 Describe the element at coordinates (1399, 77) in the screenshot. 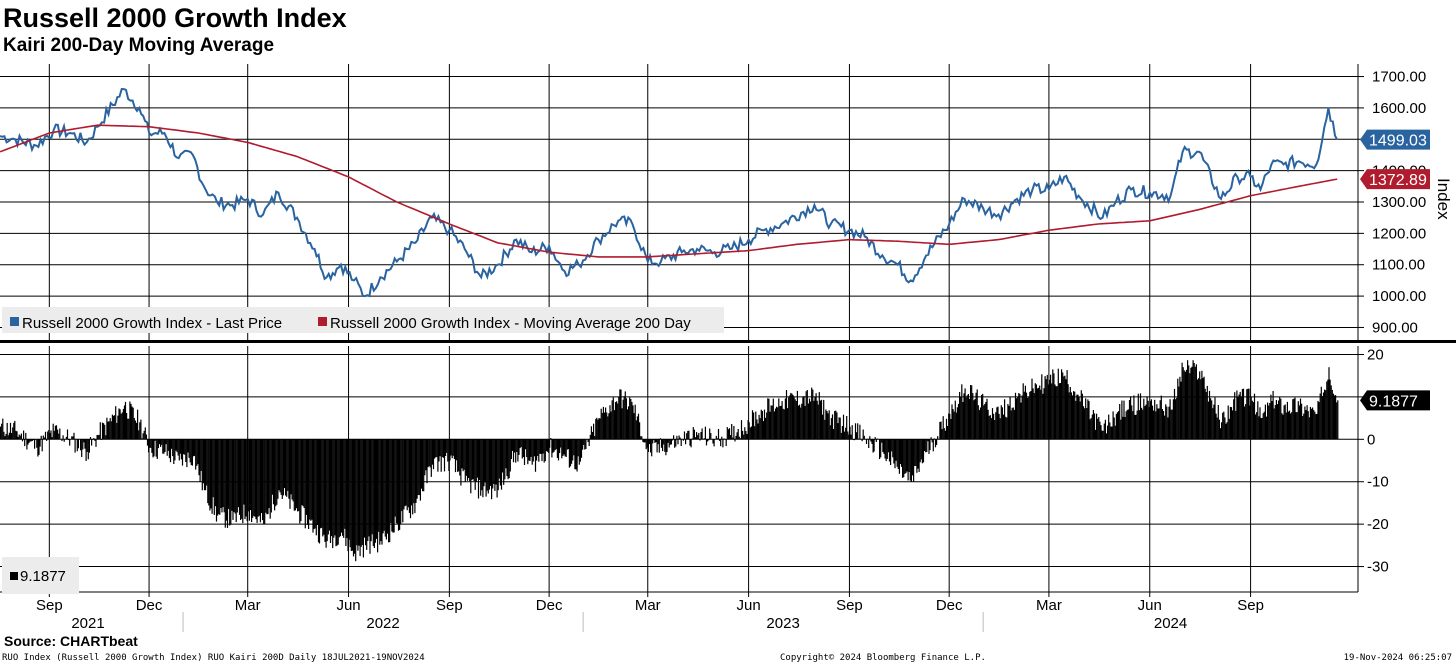

I see `y-tick-label: 1700.00` at that location.